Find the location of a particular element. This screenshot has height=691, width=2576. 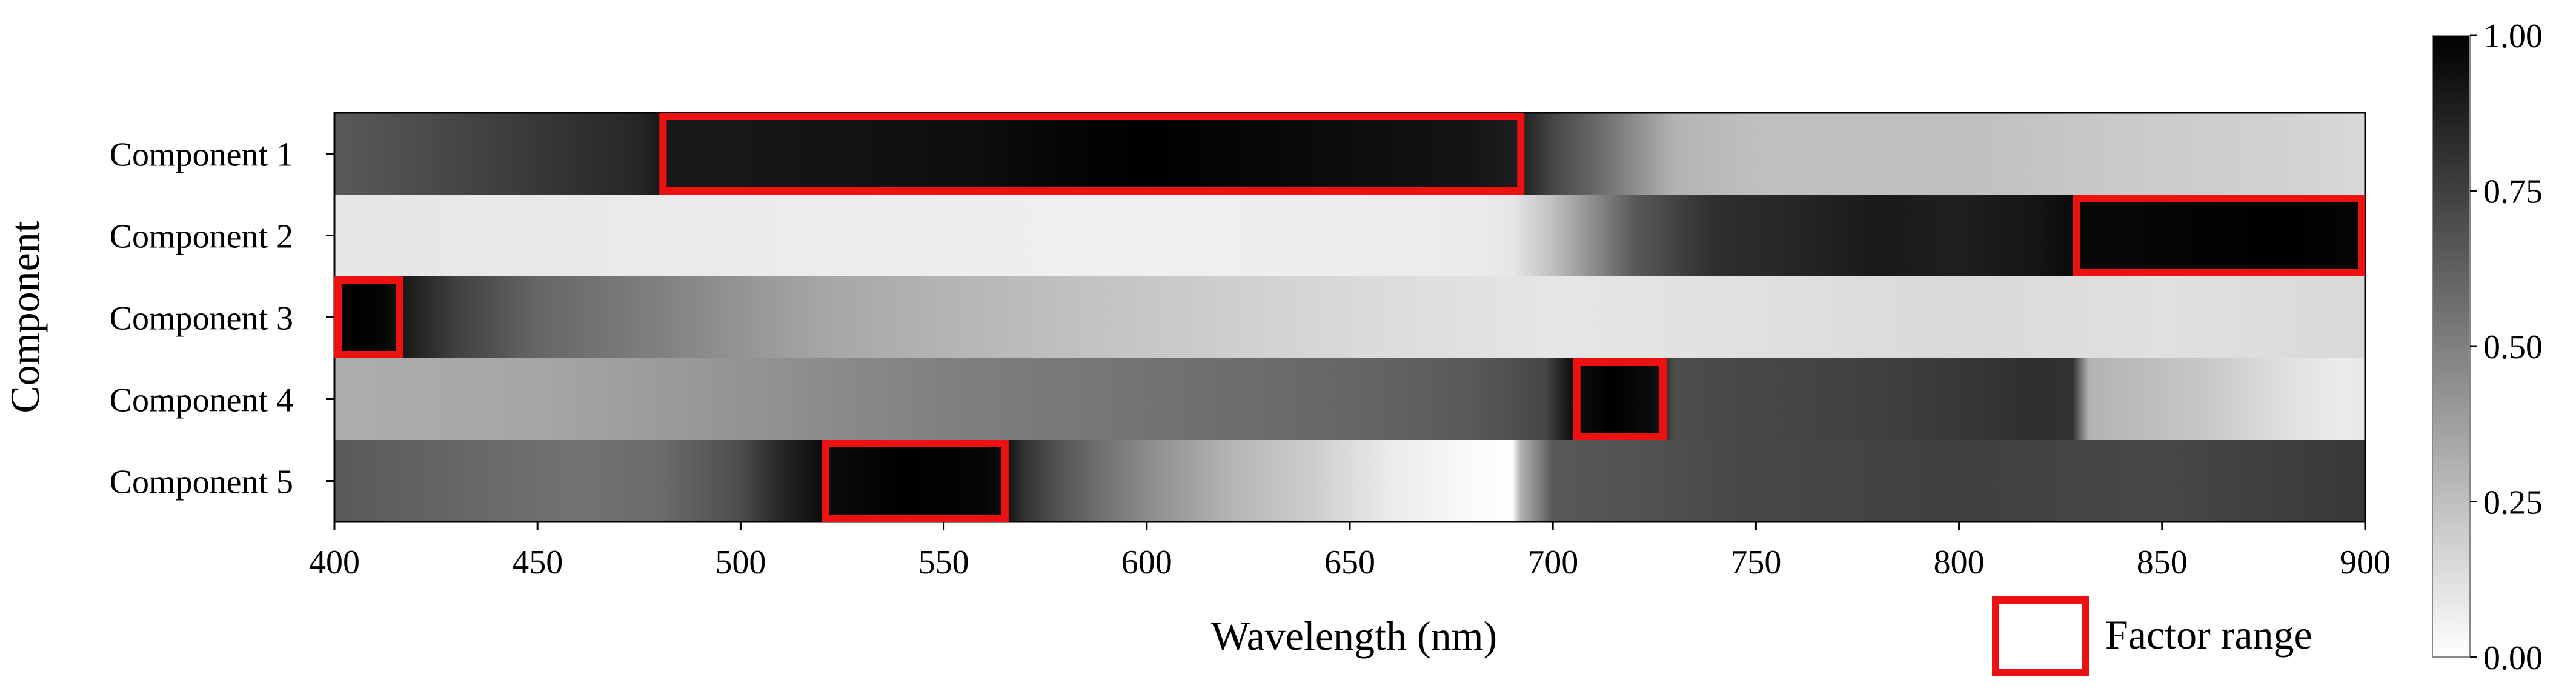

colorbar-tick-label: 0.00 is located at coordinates (2513, 658).